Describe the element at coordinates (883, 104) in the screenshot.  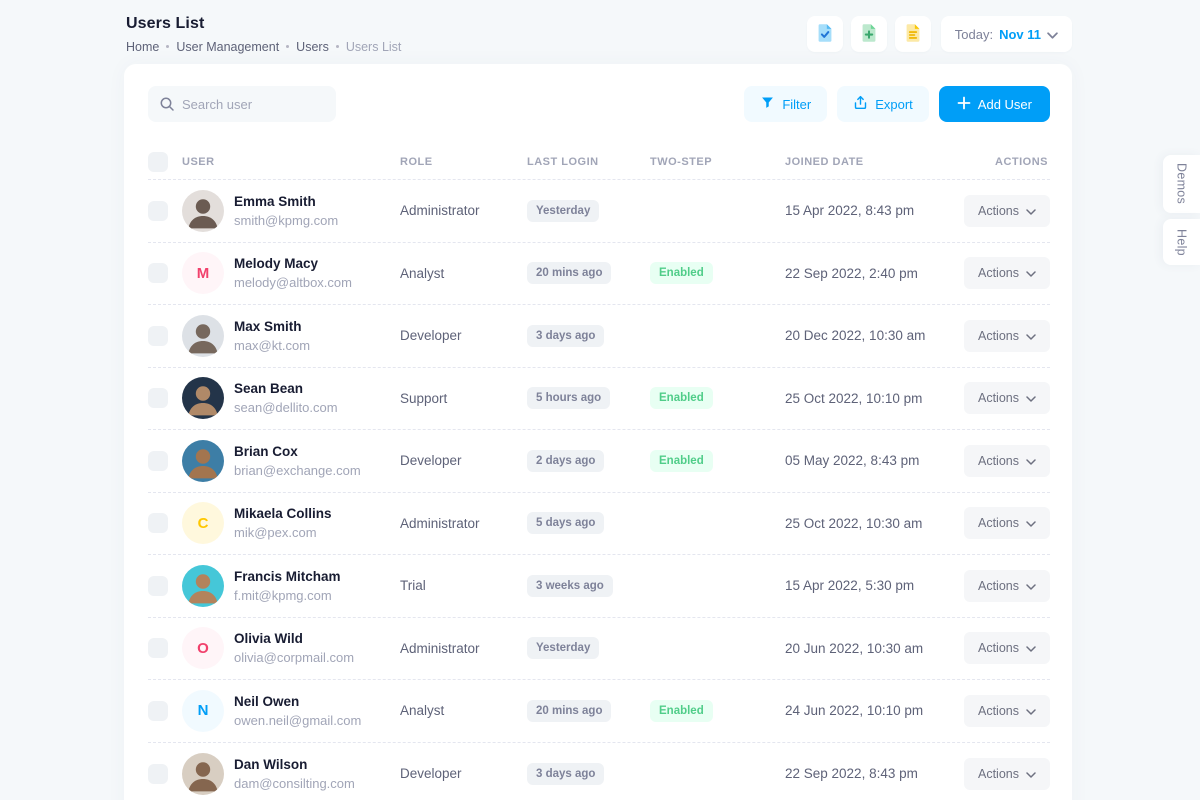
I see `export-button: Export` at that location.